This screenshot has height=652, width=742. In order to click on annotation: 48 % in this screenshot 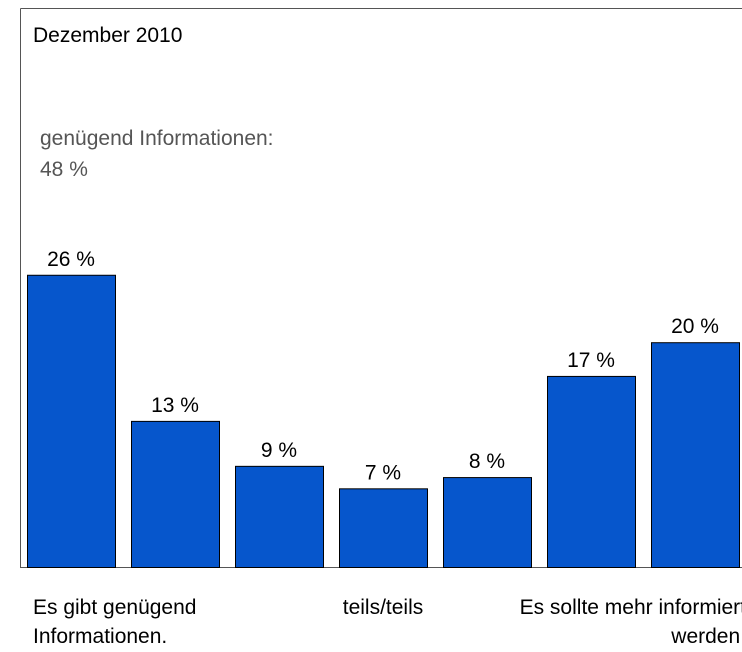, I will do `click(64, 169)`.